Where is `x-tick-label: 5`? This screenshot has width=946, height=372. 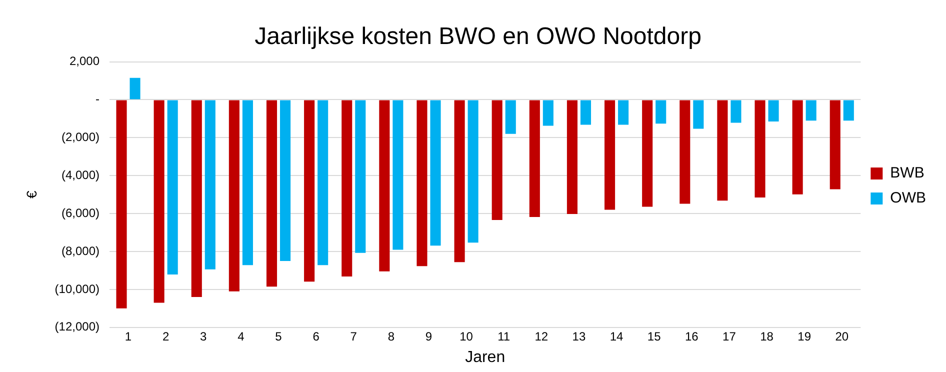 x-tick-label: 5 is located at coordinates (278, 337).